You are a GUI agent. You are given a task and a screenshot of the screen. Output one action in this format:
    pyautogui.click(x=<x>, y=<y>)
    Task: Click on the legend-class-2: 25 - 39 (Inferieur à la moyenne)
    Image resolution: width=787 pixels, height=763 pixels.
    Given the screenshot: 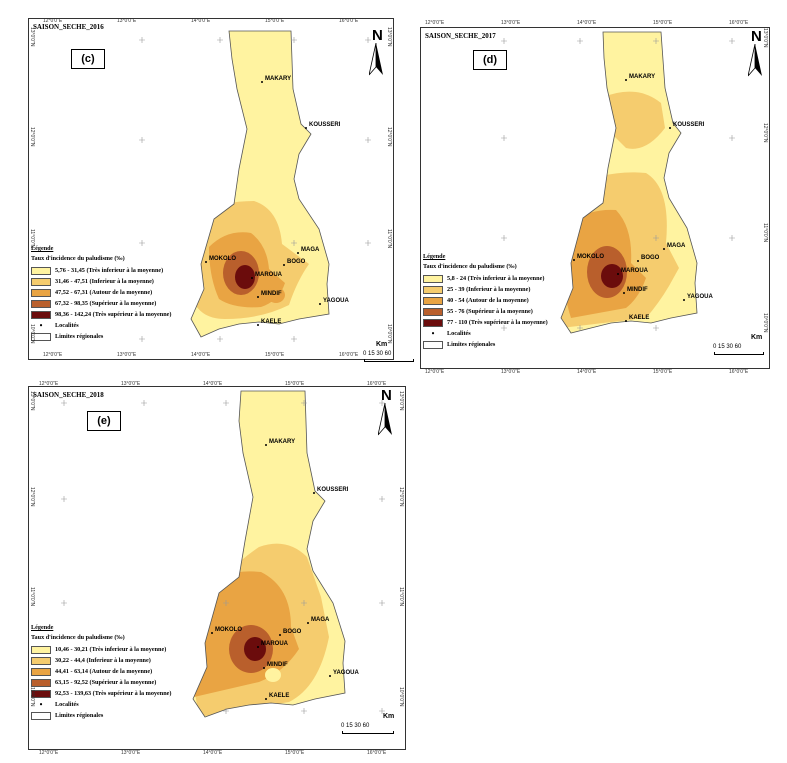 What is the action you would take?
    pyautogui.click(x=485, y=289)
    